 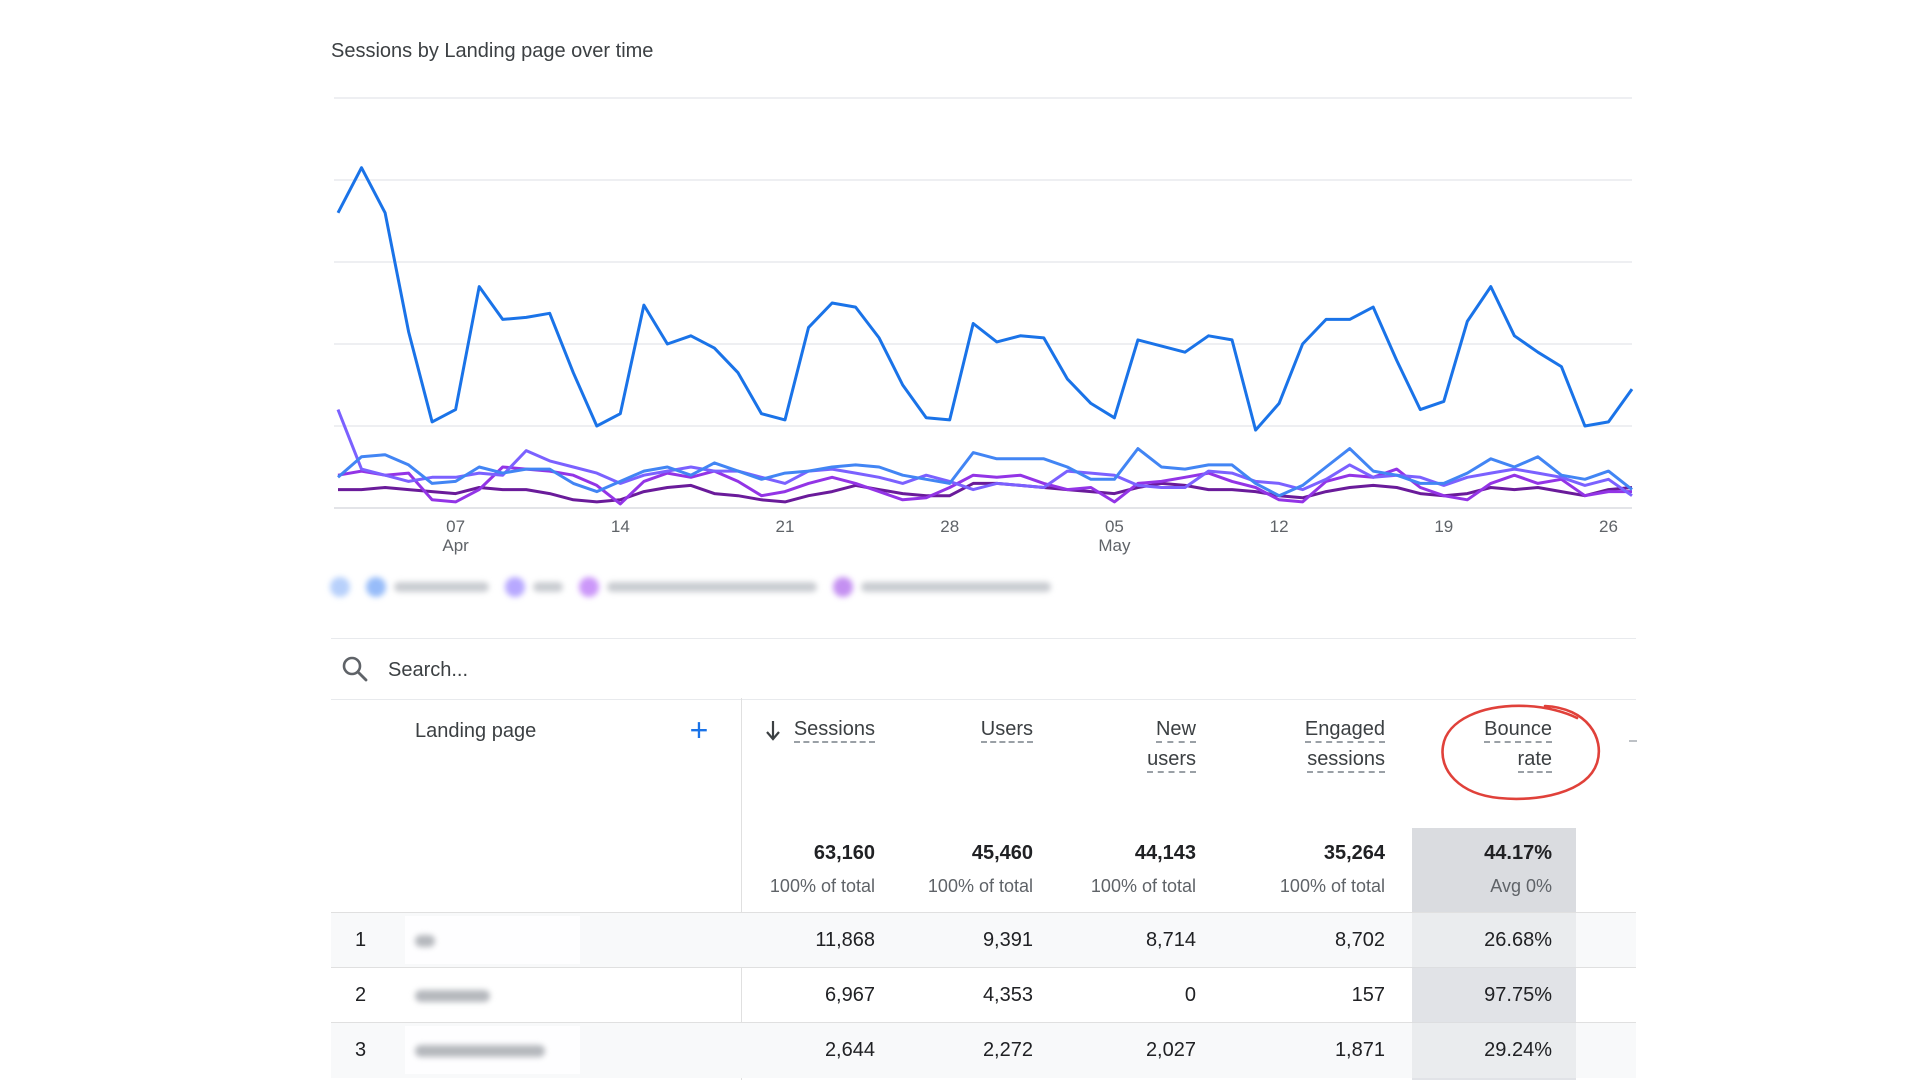 What do you see at coordinates (1494, 870) in the screenshot?
I see `bounce-rate-total-highlight` at bounding box center [1494, 870].